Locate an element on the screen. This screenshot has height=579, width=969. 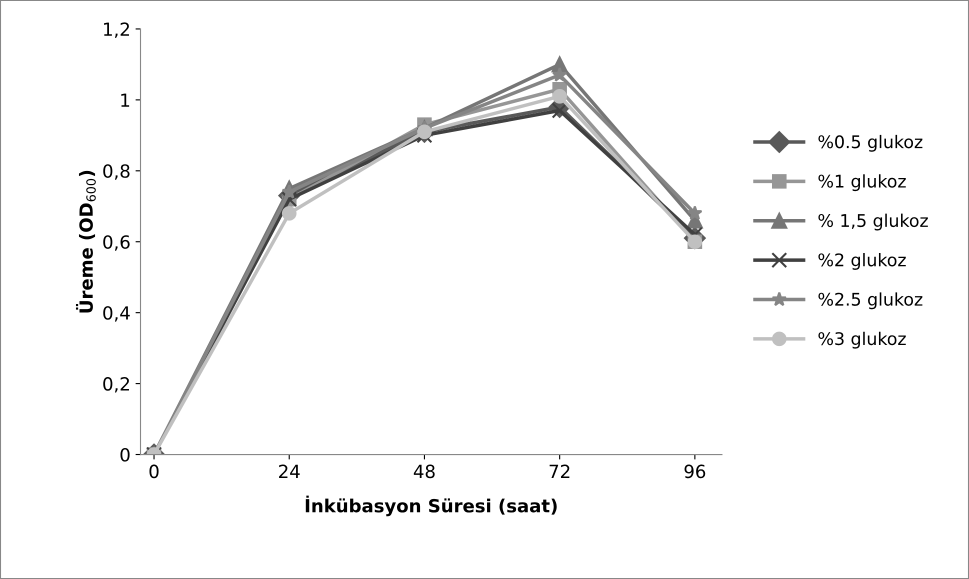
legend-label: %2.5 glukoz is located at coordinates (870, 301).